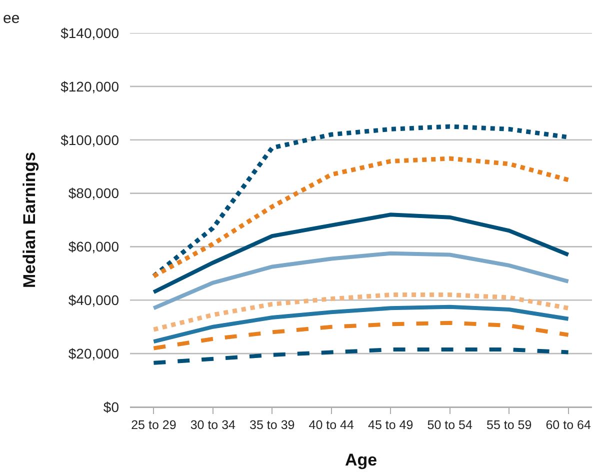 The width and height of the screenshot is (602, 475). I want to click on text: ee, so click(11, 18).